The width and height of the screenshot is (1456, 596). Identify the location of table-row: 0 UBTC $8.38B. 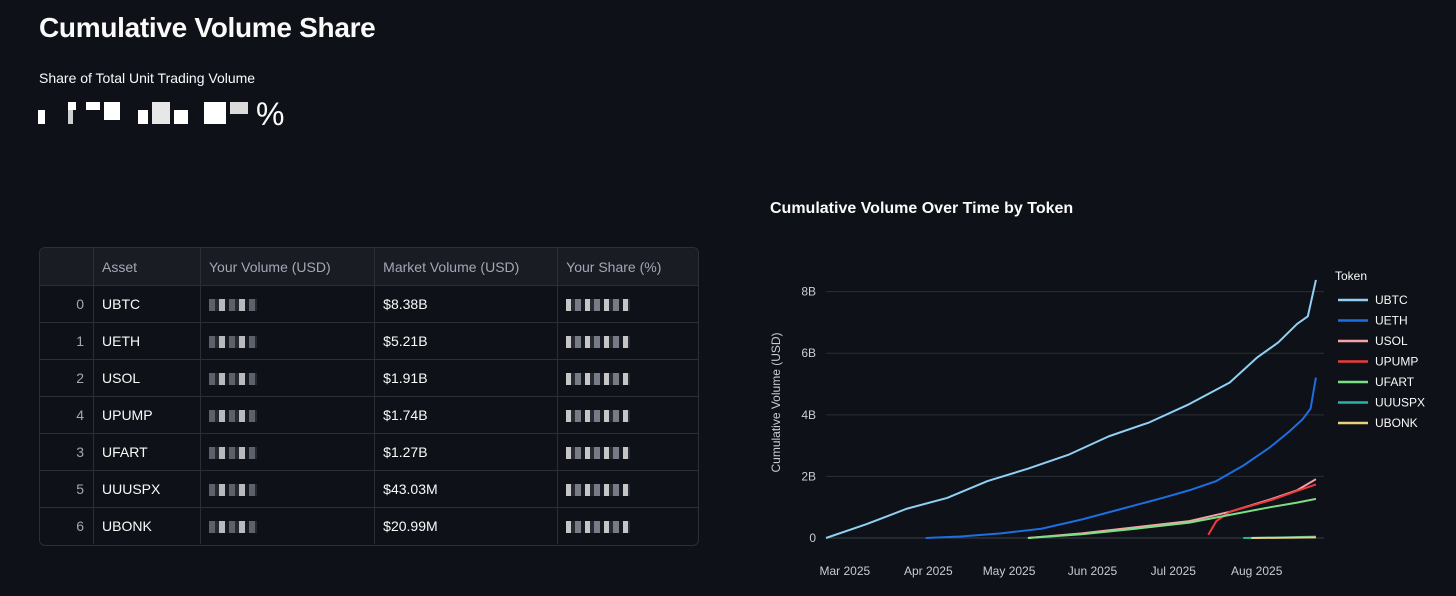
(369, 304).